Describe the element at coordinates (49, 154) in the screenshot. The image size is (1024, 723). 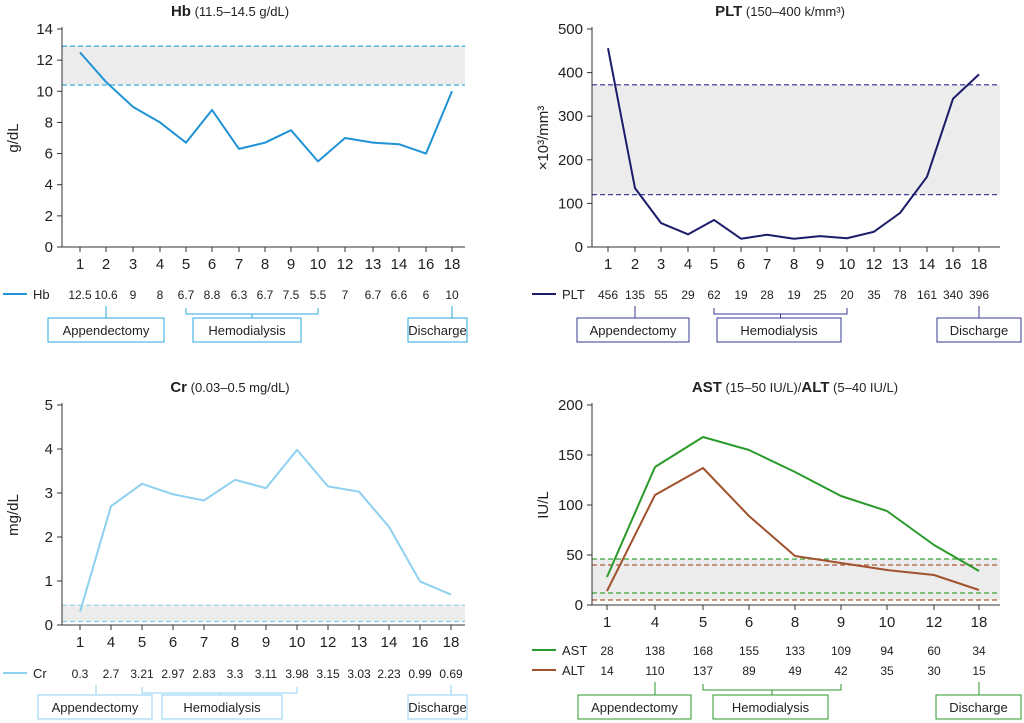
I see `y-tick-label: 6` at that location.